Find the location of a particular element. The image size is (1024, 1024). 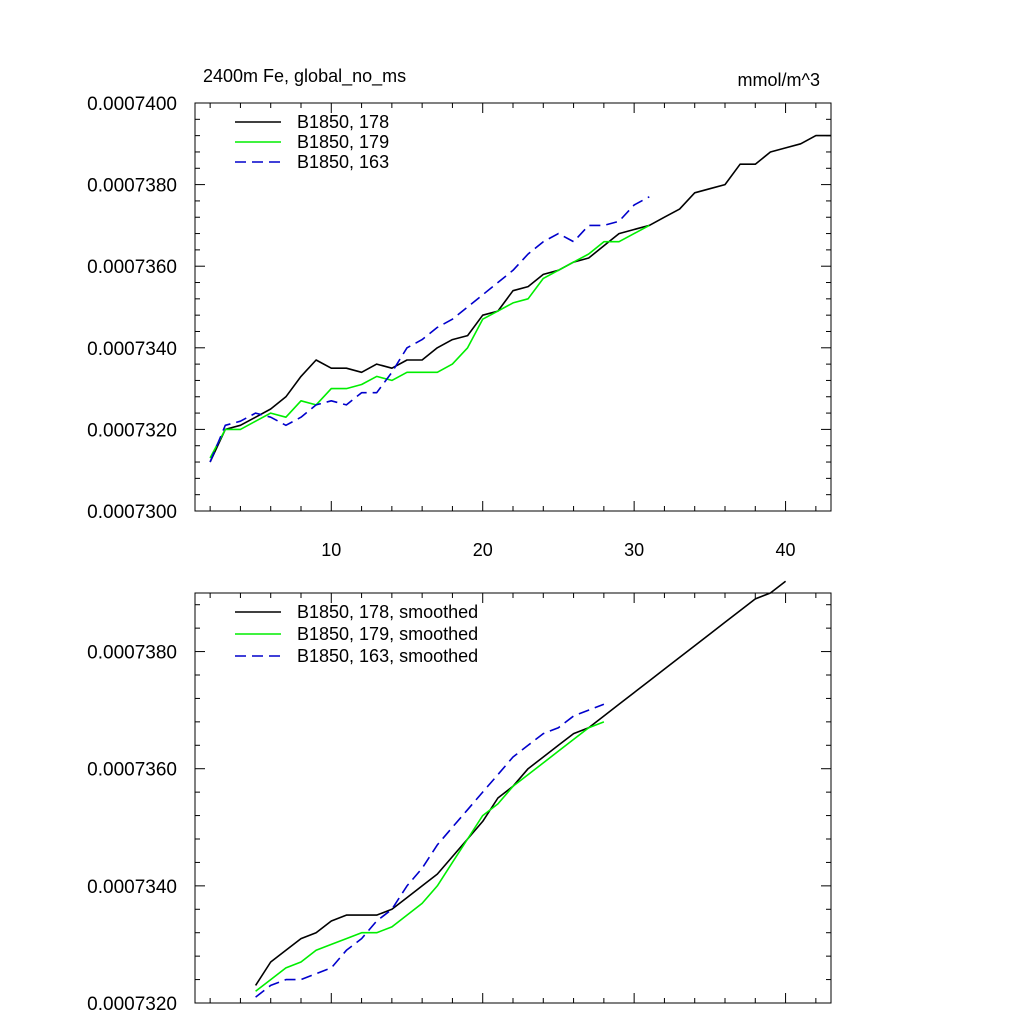

units-label: mmol/m^3 is located at coordinates (779, 80).